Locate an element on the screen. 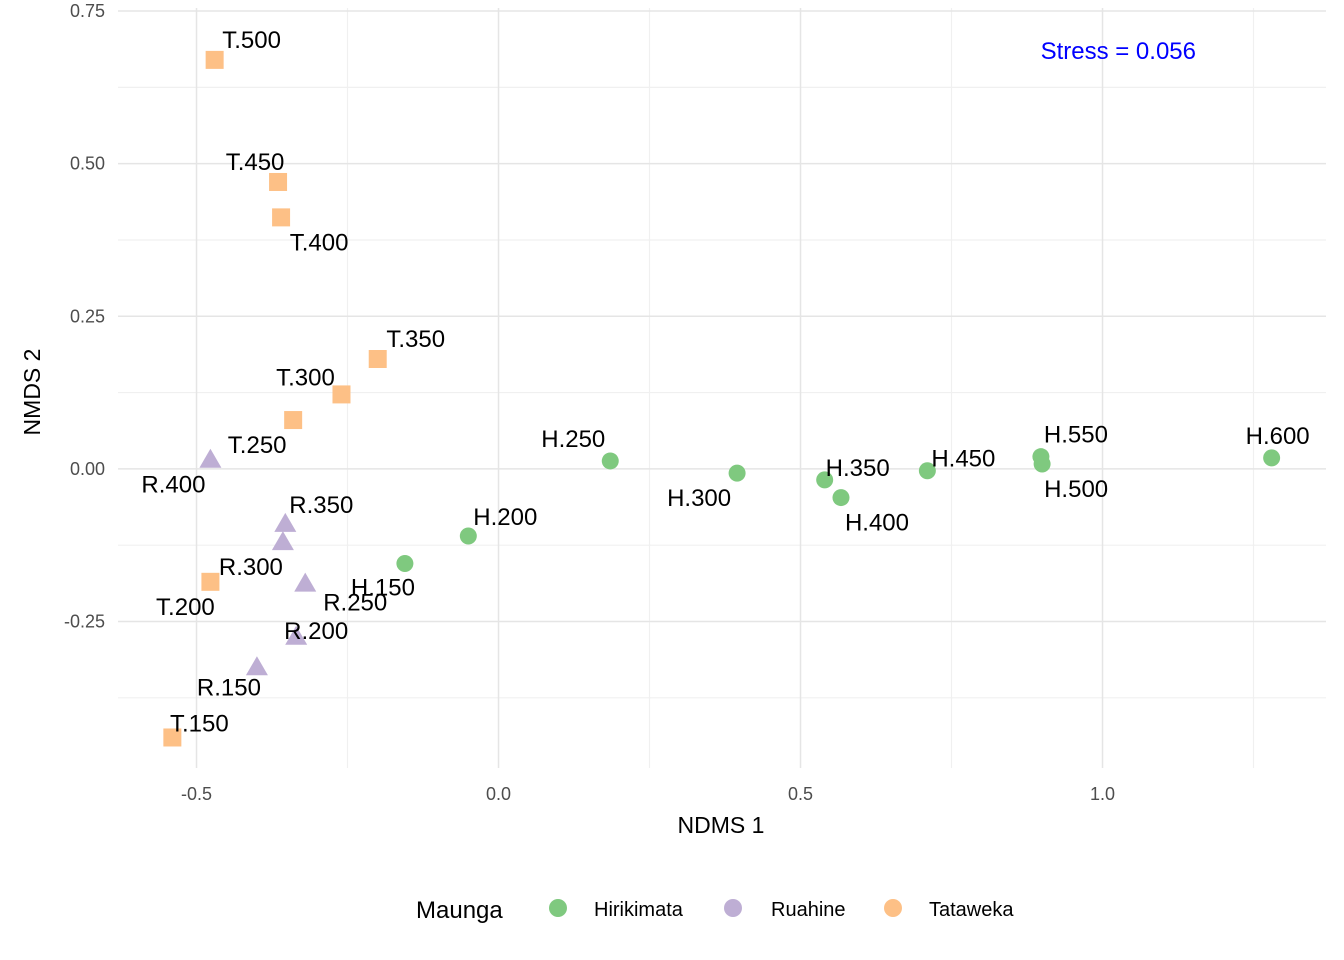 The width and height of the screenshot is (1344, 960). point-label: R.250 is located at coordinates (355, 603).